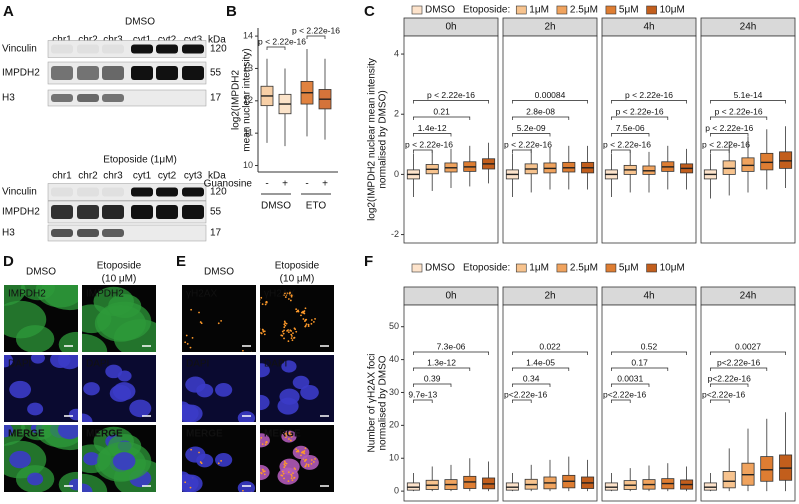  What do you see at coordinates (639, 362) in the screenshot?
I see `p-value: 0.17` at bounding box center [639, 362].